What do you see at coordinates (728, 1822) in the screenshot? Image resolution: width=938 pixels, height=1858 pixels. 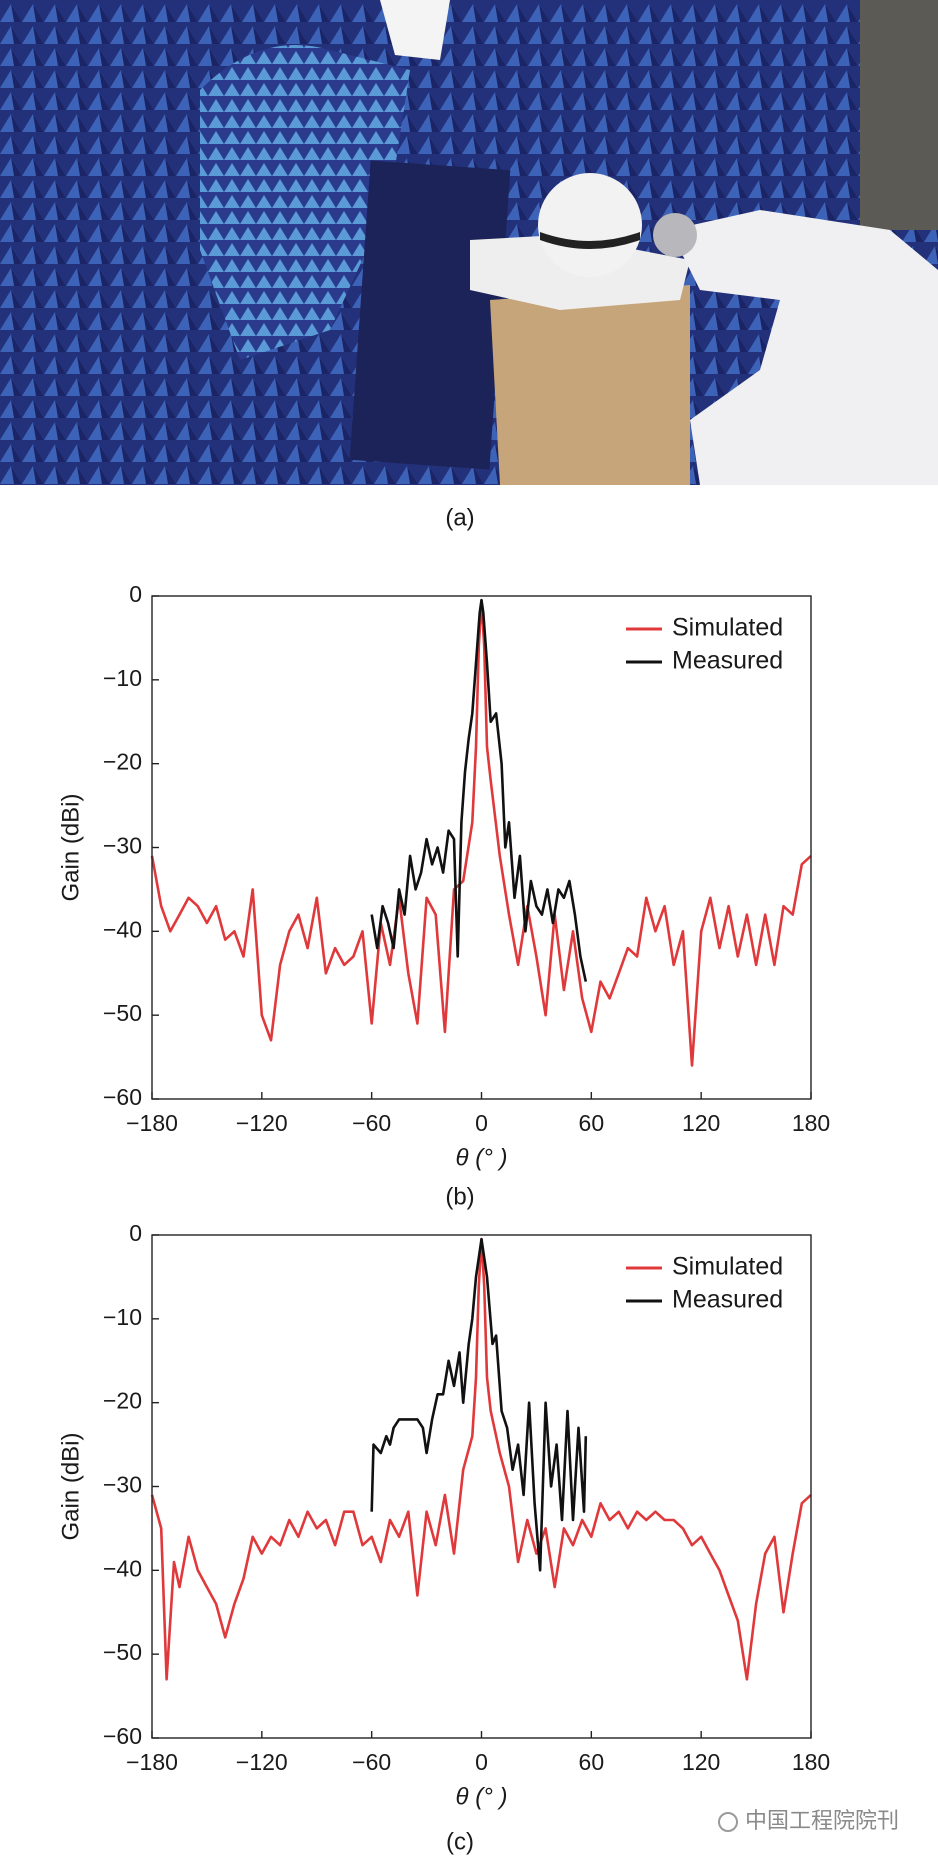 I see `watermark-icon` at bounding box center [728, 1822].